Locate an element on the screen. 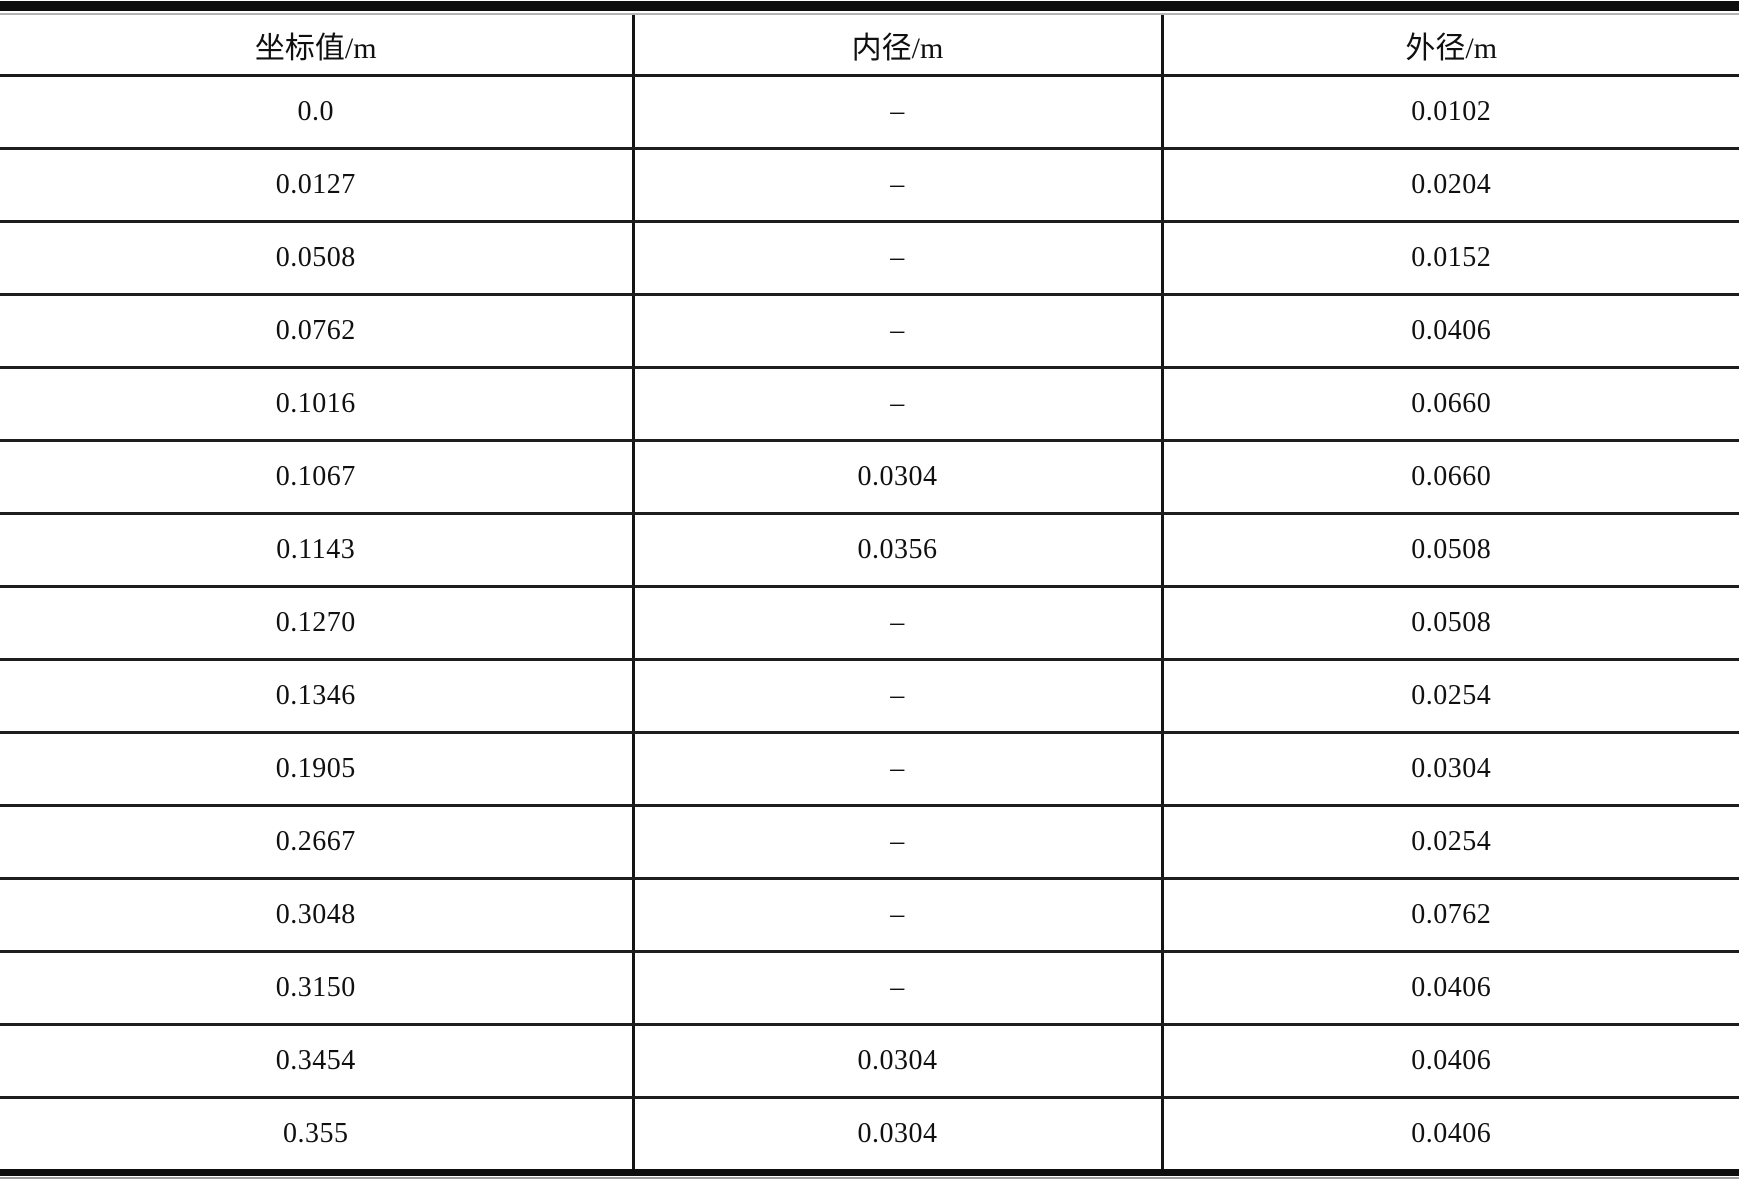 This screenshot has height=1179, width=1739. cell-coordinate: 0.1270 is located at coordinates (316, 623).